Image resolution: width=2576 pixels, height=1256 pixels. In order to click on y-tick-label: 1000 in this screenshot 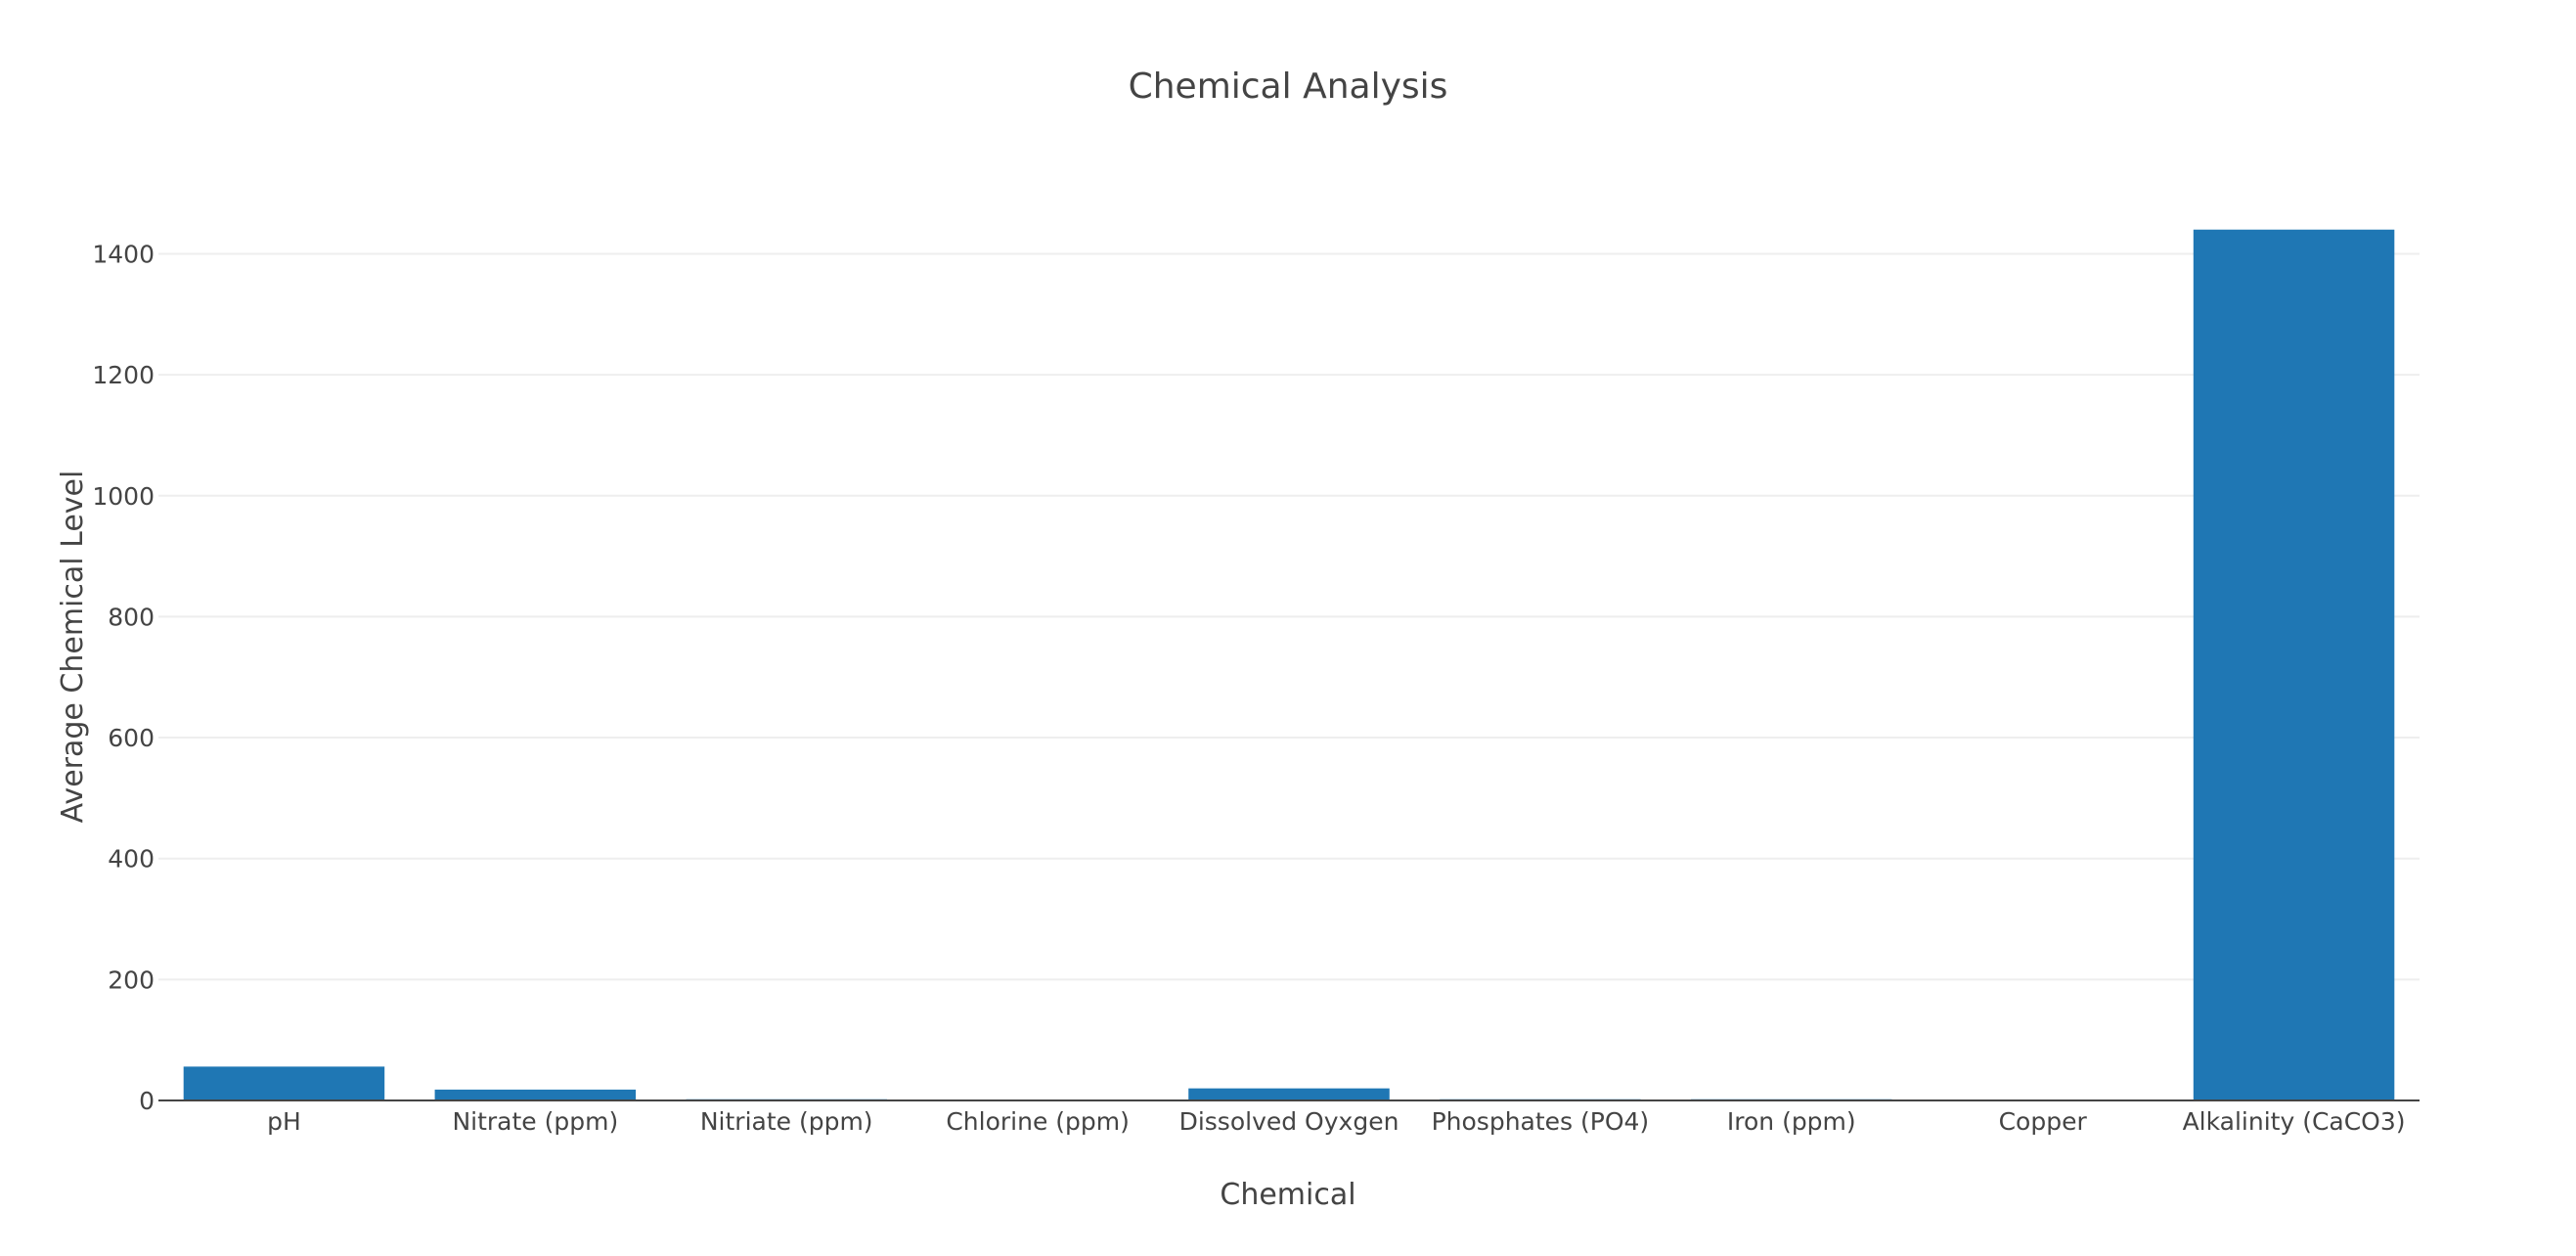, I will do `click(123, 497)`.